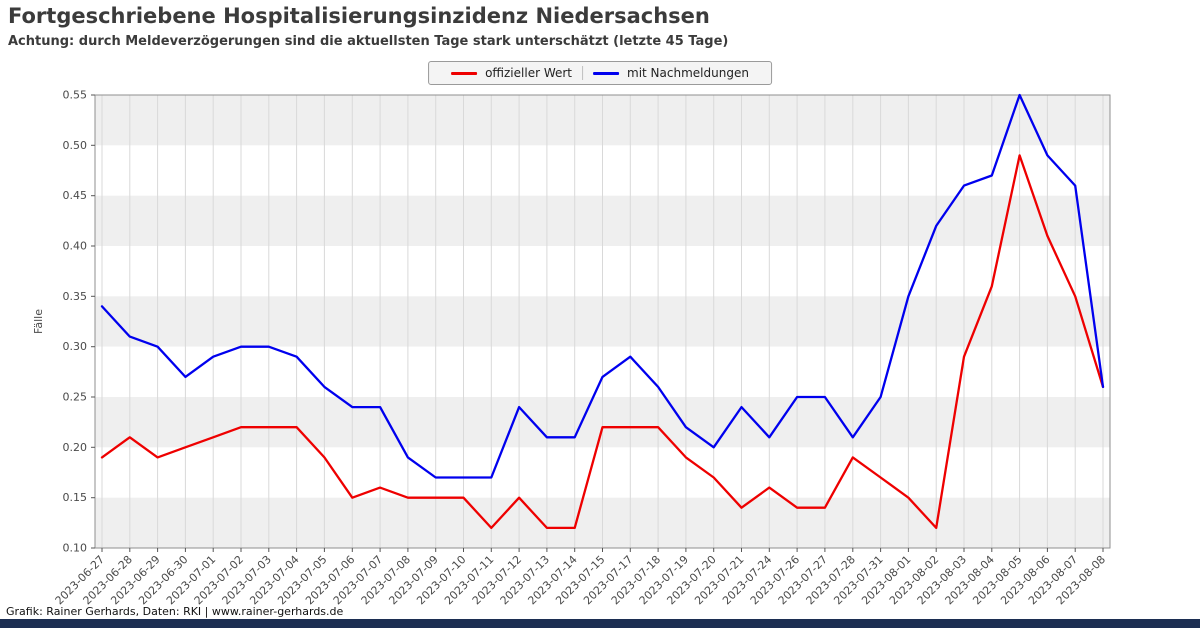  What do you see at coordinates (75, 95) in the screenshot?
I see `svg-text: 0.55` at bounding box center [75, 95].